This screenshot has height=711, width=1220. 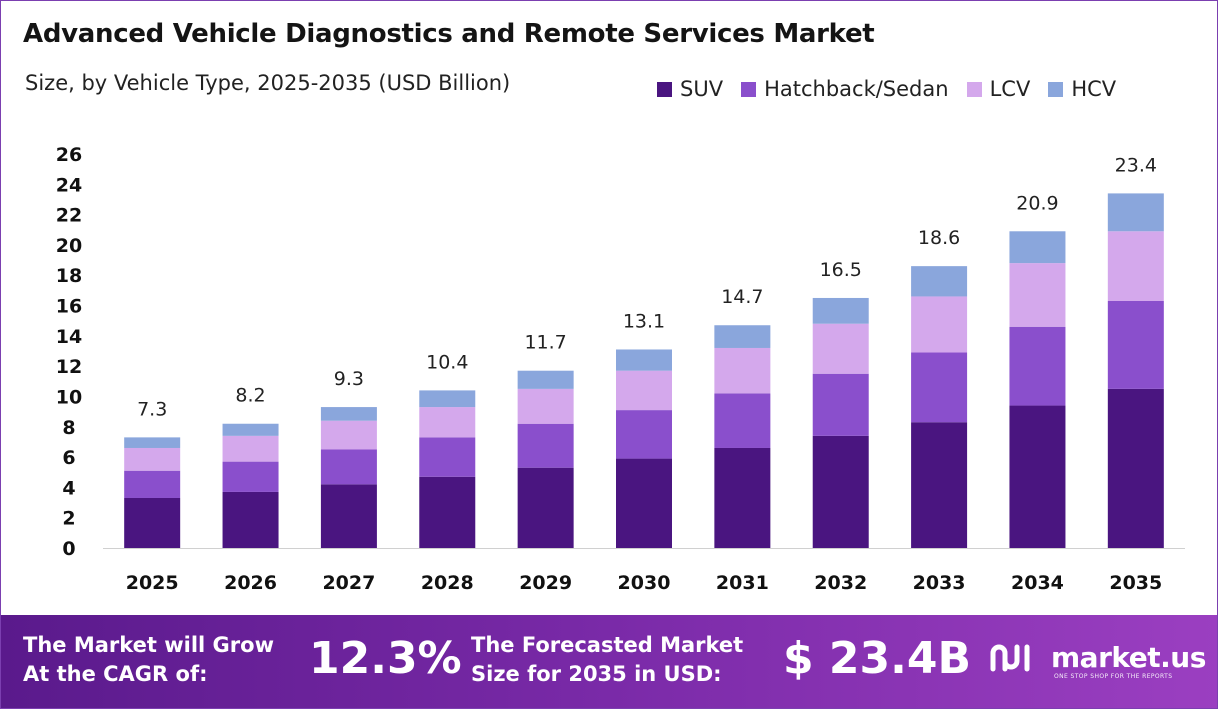 I want to click on x-tick-label: 2032, so click(x=840, y=583).